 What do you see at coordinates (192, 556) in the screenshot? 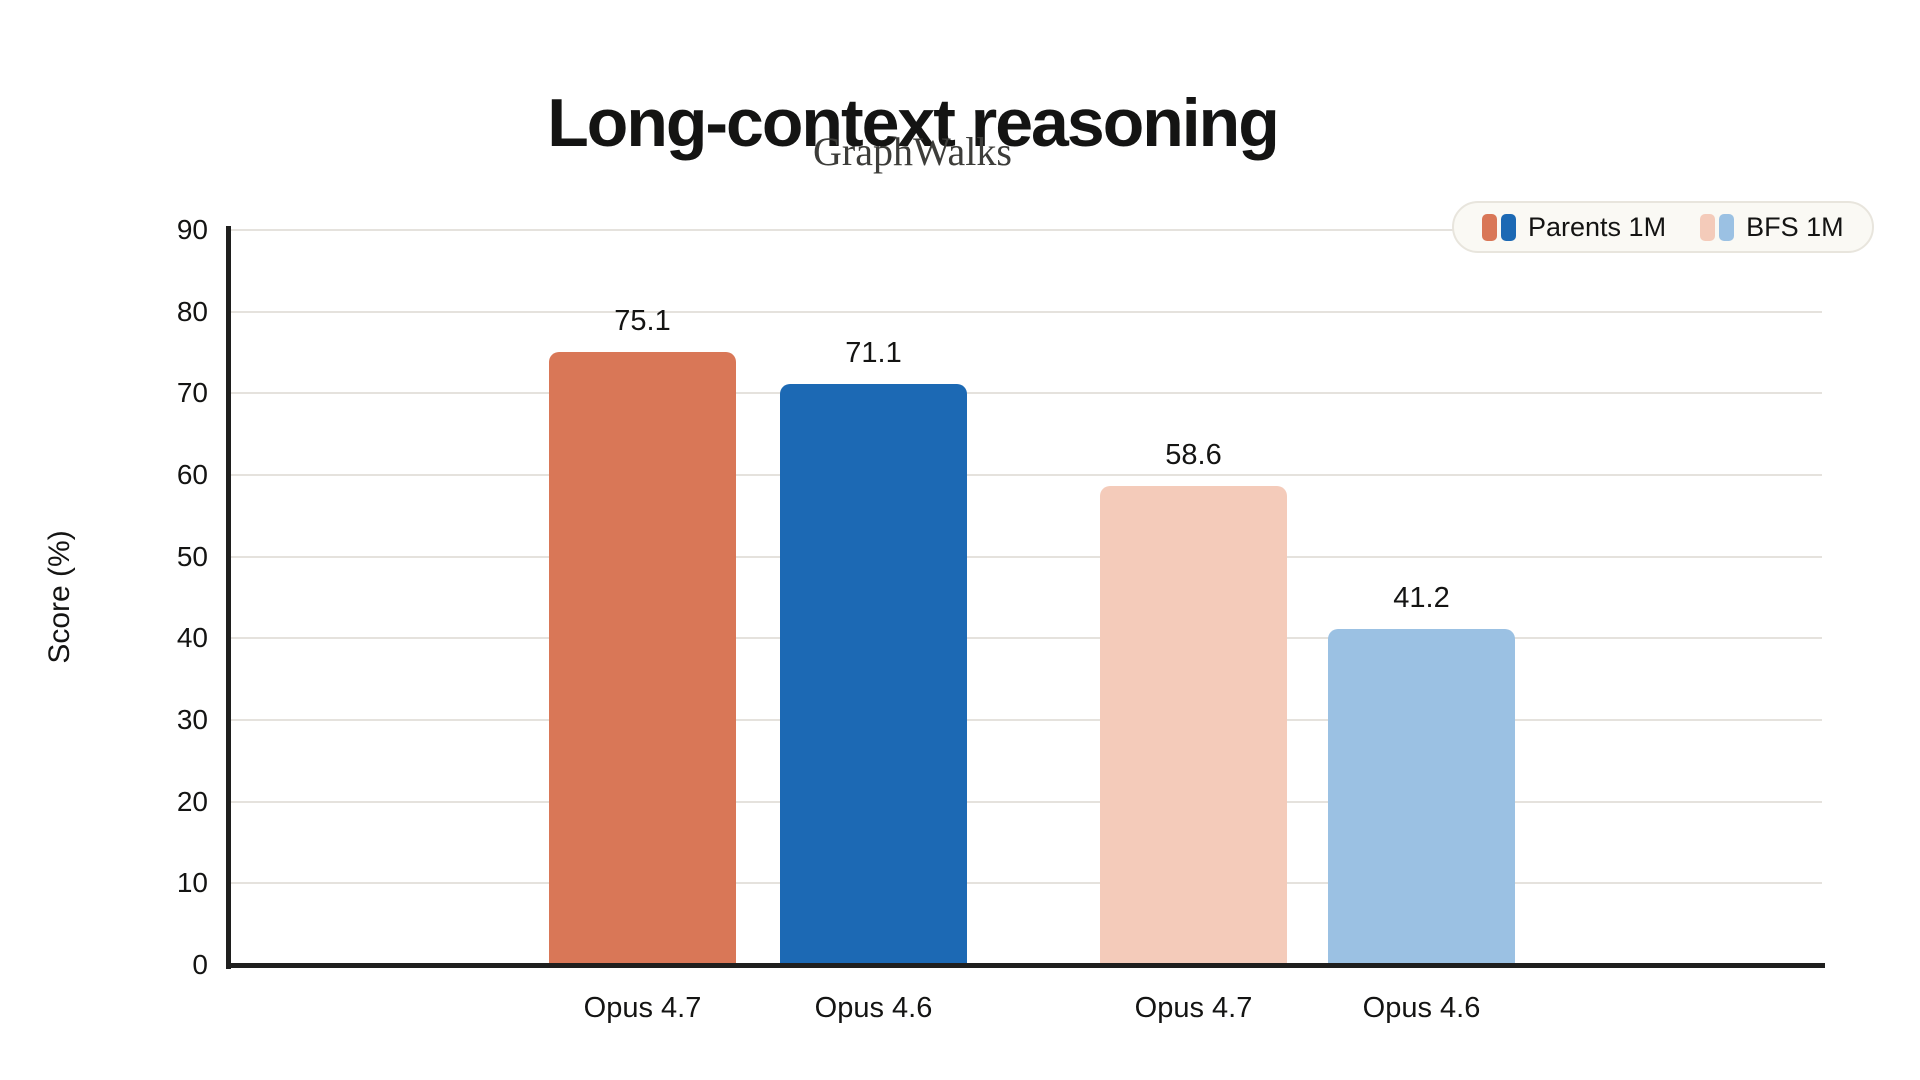
I see `y-tick-label-50: 50` at bounding box center [192, 556].